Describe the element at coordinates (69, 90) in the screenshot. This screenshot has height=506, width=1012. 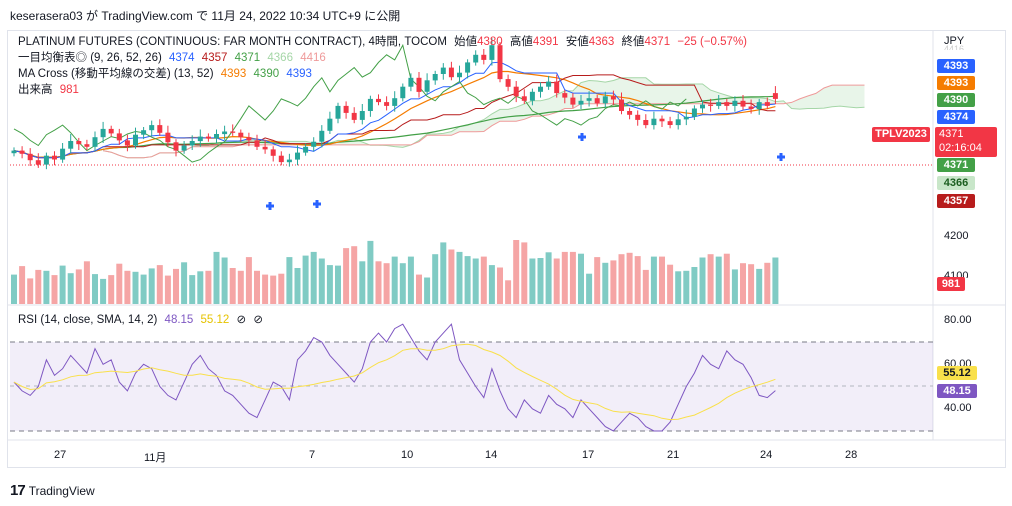
I see `volume-value: 981` at that location.